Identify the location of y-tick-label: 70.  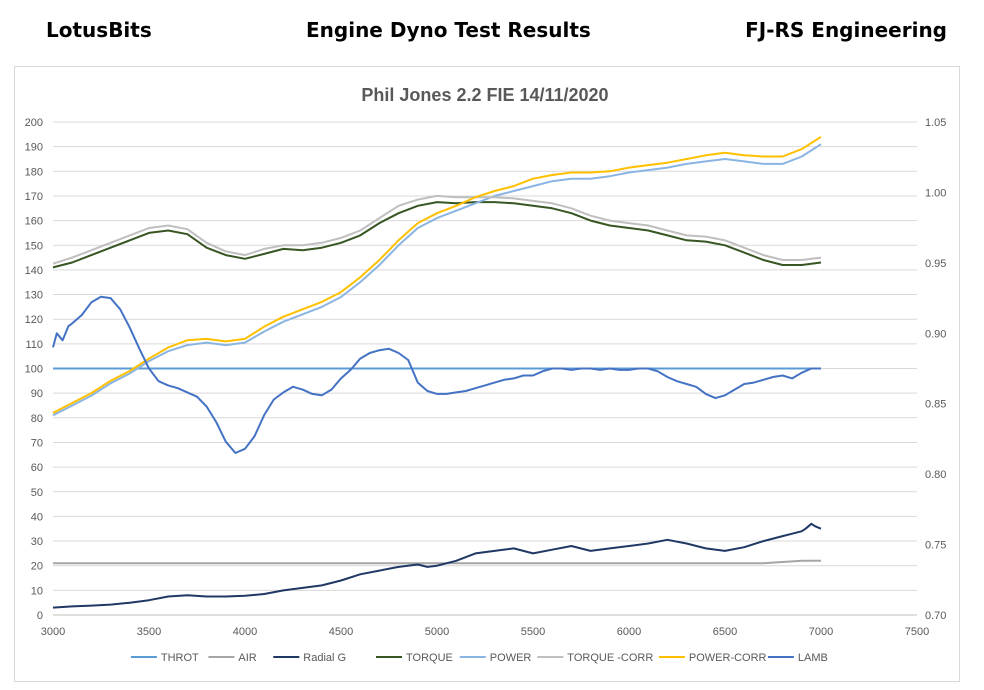
(37, 443).